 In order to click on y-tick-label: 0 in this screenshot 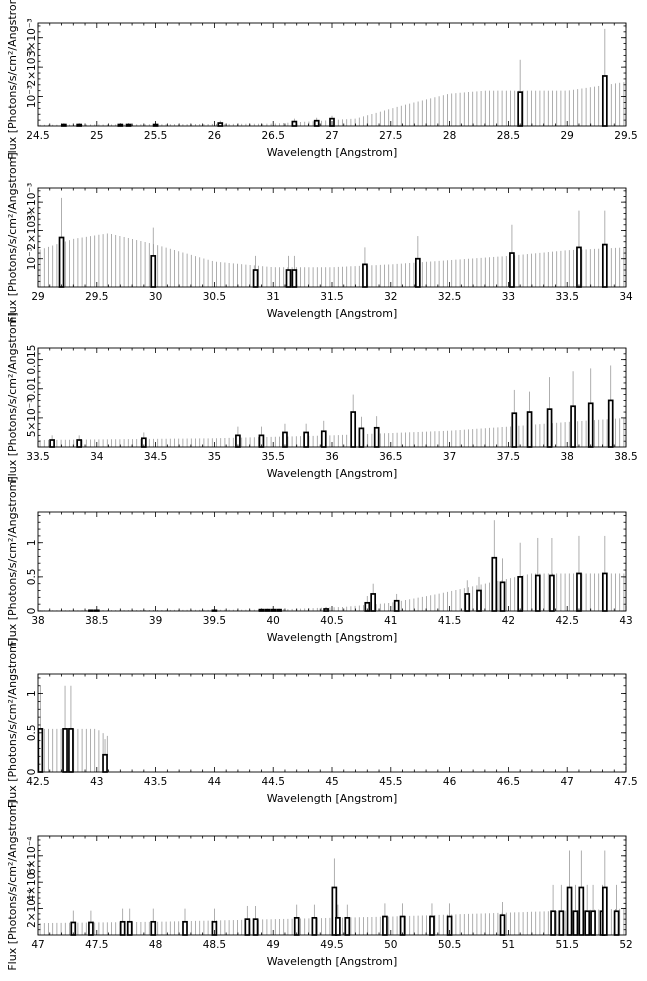, I will do `click(32, 772)`.